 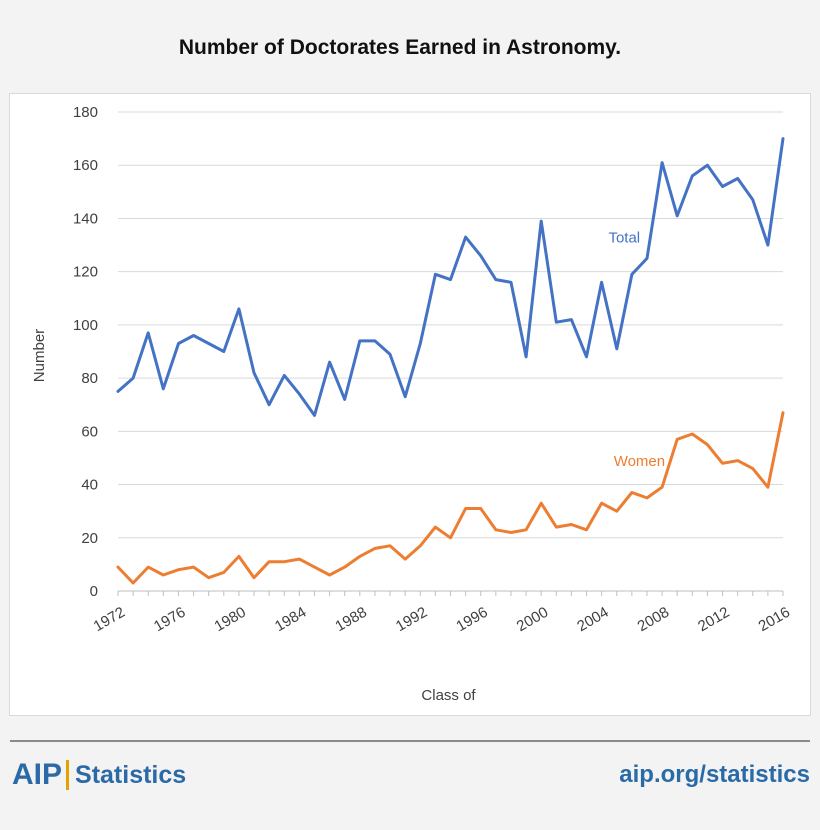 What do you see at coordinates (350, 619) in the screenshot?
I see `x-tick-label: 1988` at bounding box center [350, 619].